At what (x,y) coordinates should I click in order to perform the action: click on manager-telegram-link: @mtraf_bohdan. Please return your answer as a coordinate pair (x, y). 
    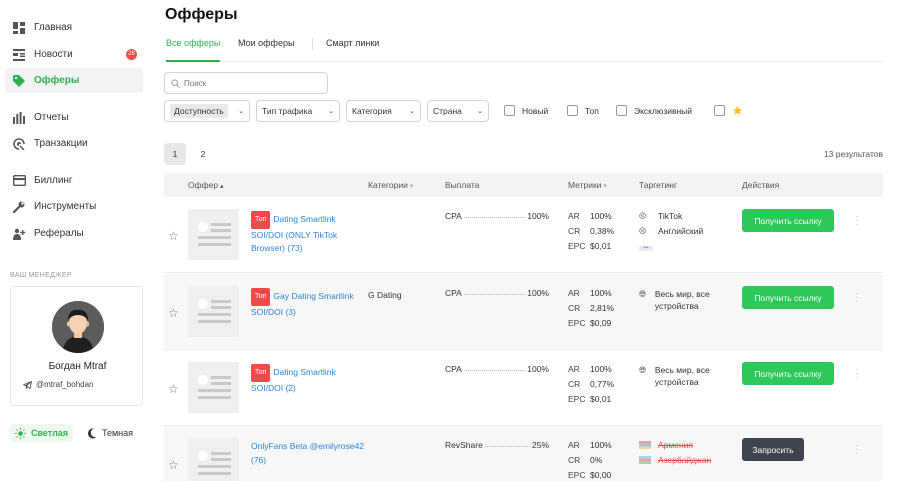
    Looking at the image, I should click on (58, 384).